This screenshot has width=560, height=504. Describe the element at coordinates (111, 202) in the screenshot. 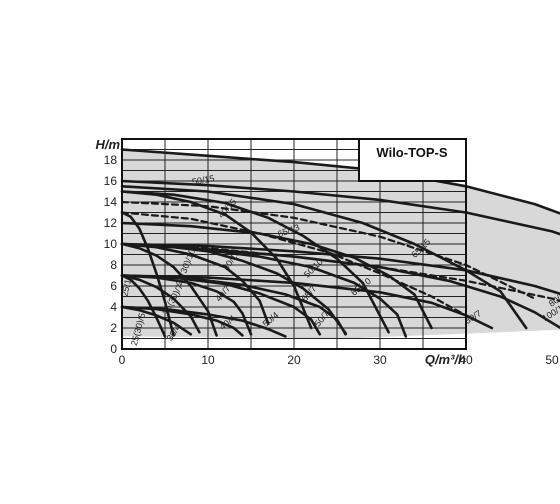

I see `y-tick-label: 14` at that location.